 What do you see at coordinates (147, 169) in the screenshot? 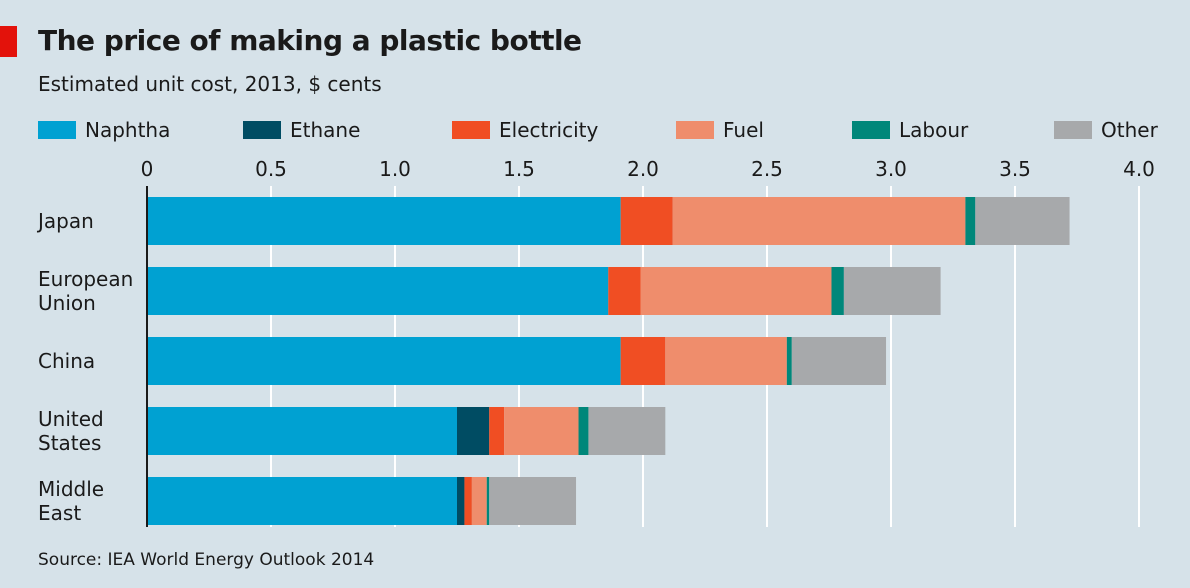
I see `x-tick-label-0: 0` at bounding box center [147, 169].